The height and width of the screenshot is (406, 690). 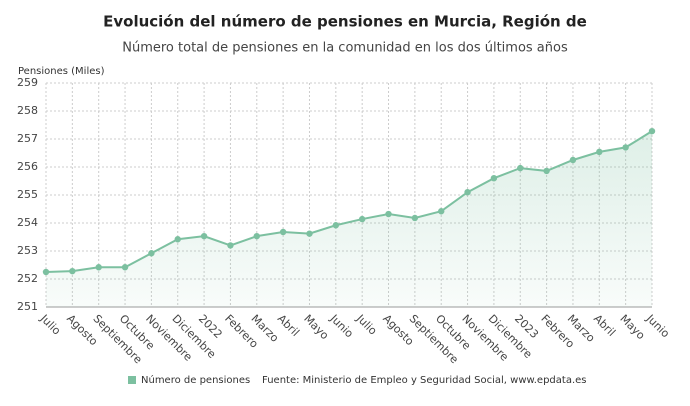 I want to click on y-tick-label: 255, so click(x=27, y=194).